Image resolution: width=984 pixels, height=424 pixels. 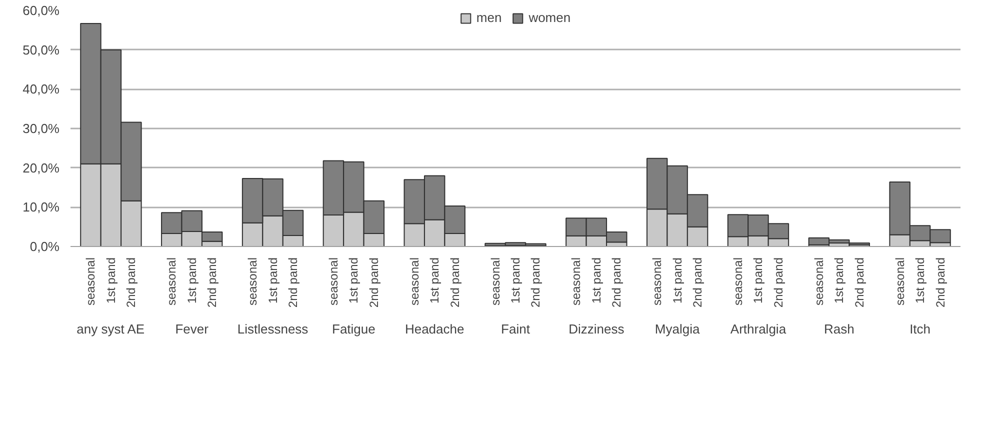 I want to click on y-tick-label: 30,0%, so click(x=41, y=128).